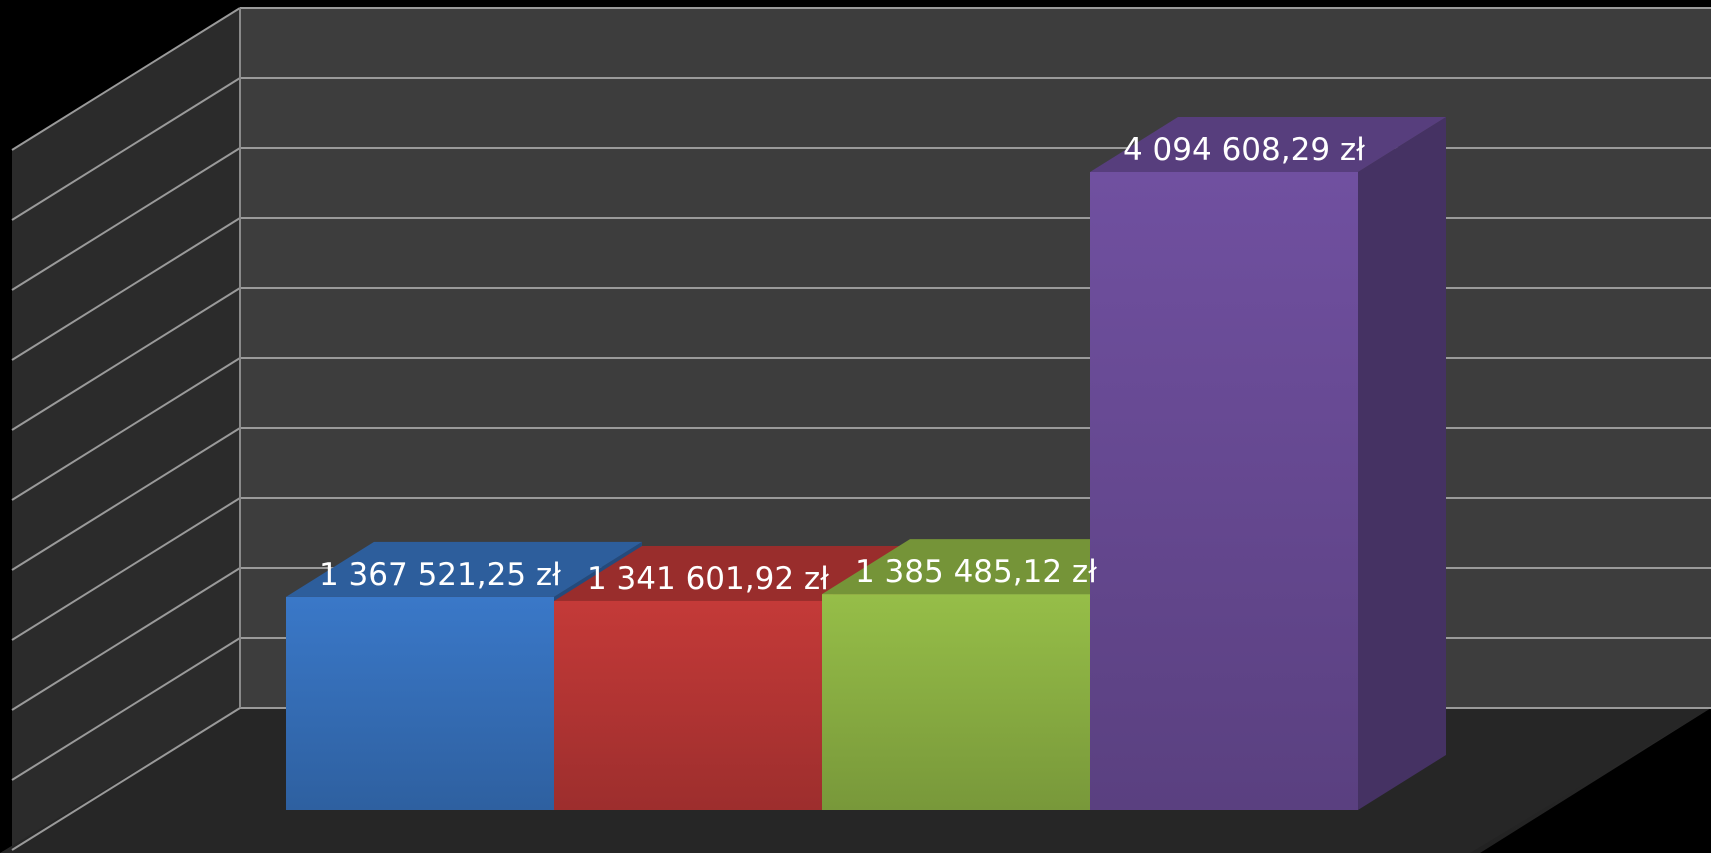  What do you see at coordinates (440, 575) in the screenshot?
I see `data-label: 1 367 521,25 zł` at bounding box center [440, 575].